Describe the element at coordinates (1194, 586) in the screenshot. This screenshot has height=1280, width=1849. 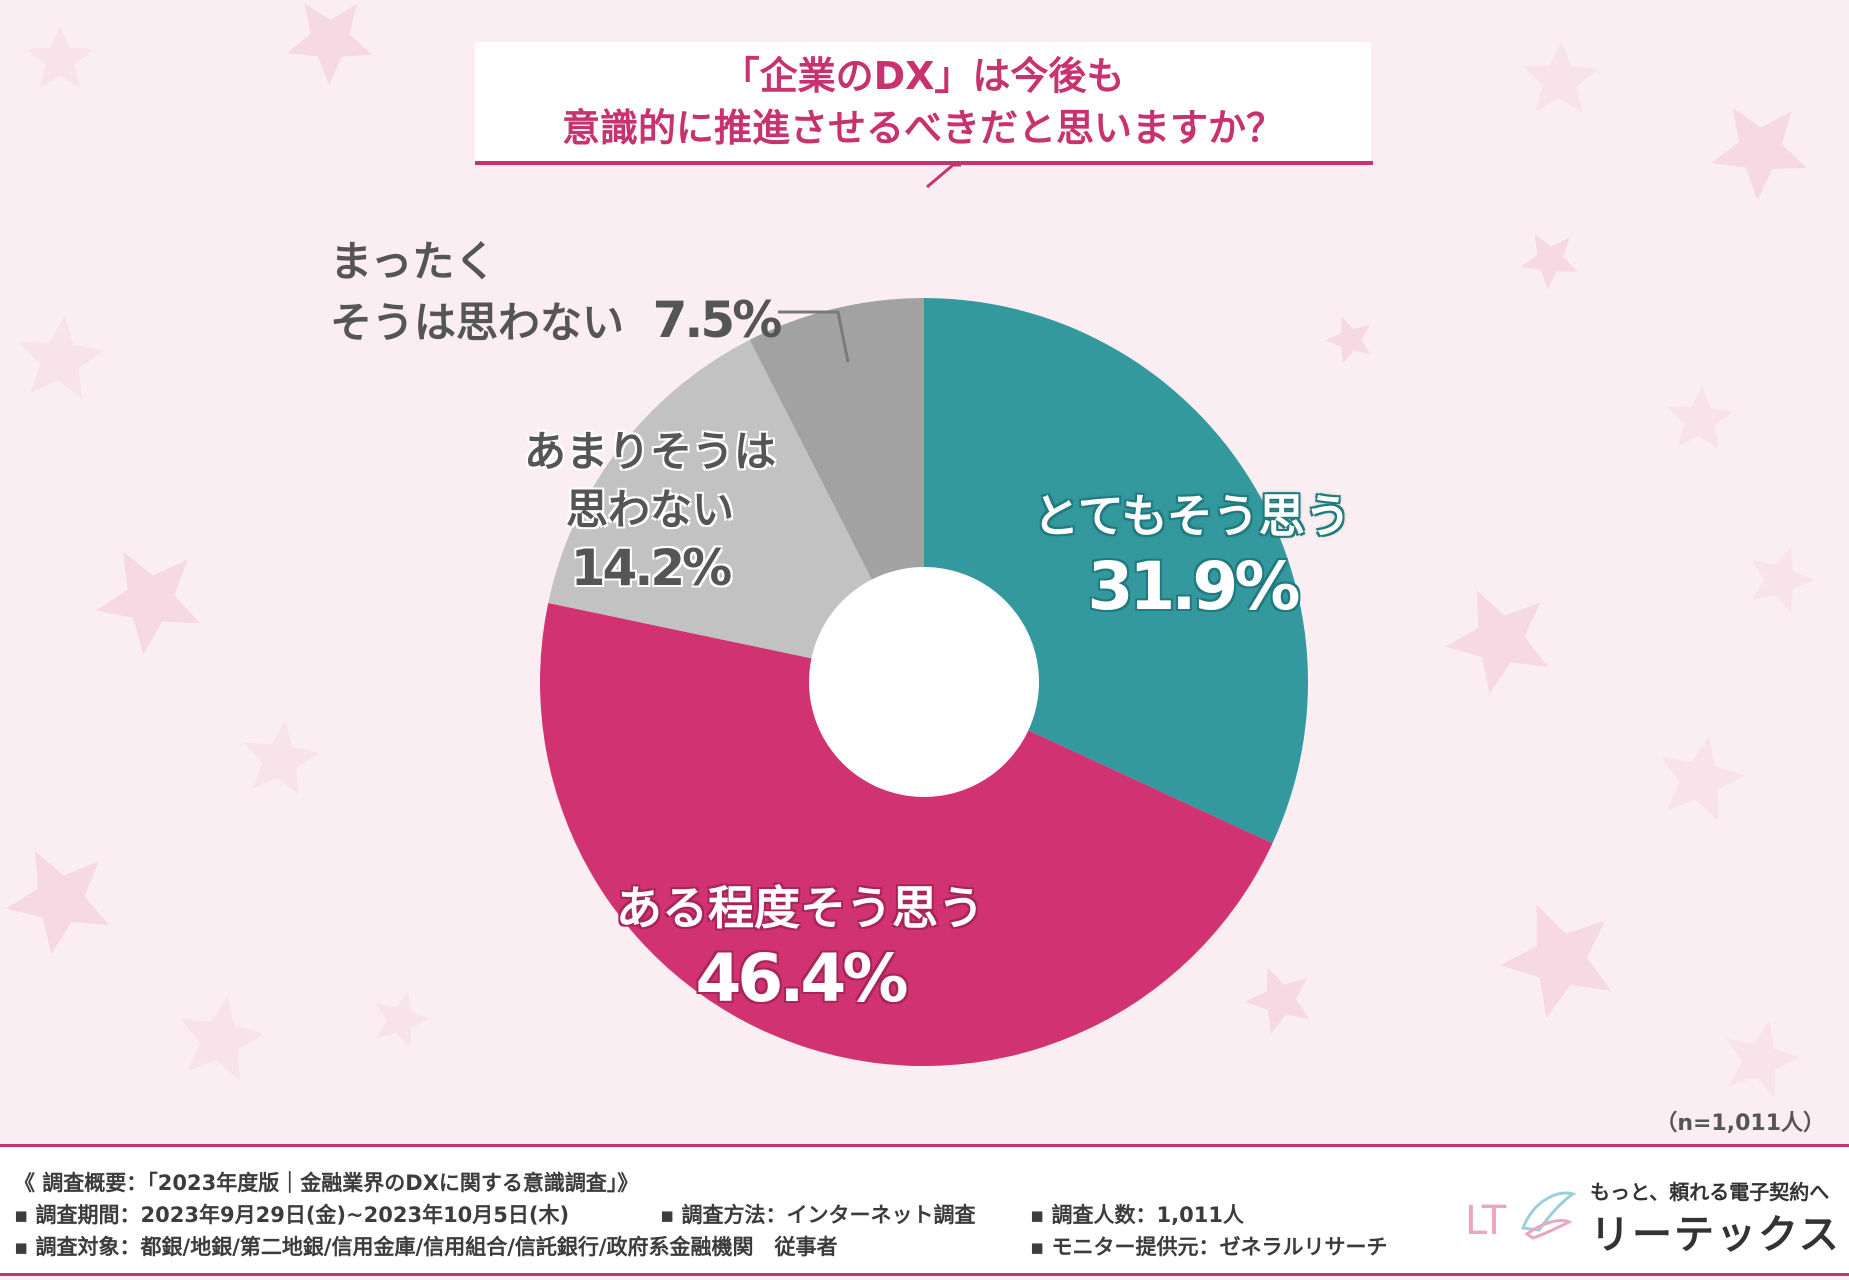
I see `slice-value-strongly-agree: 31.9%` at that location.